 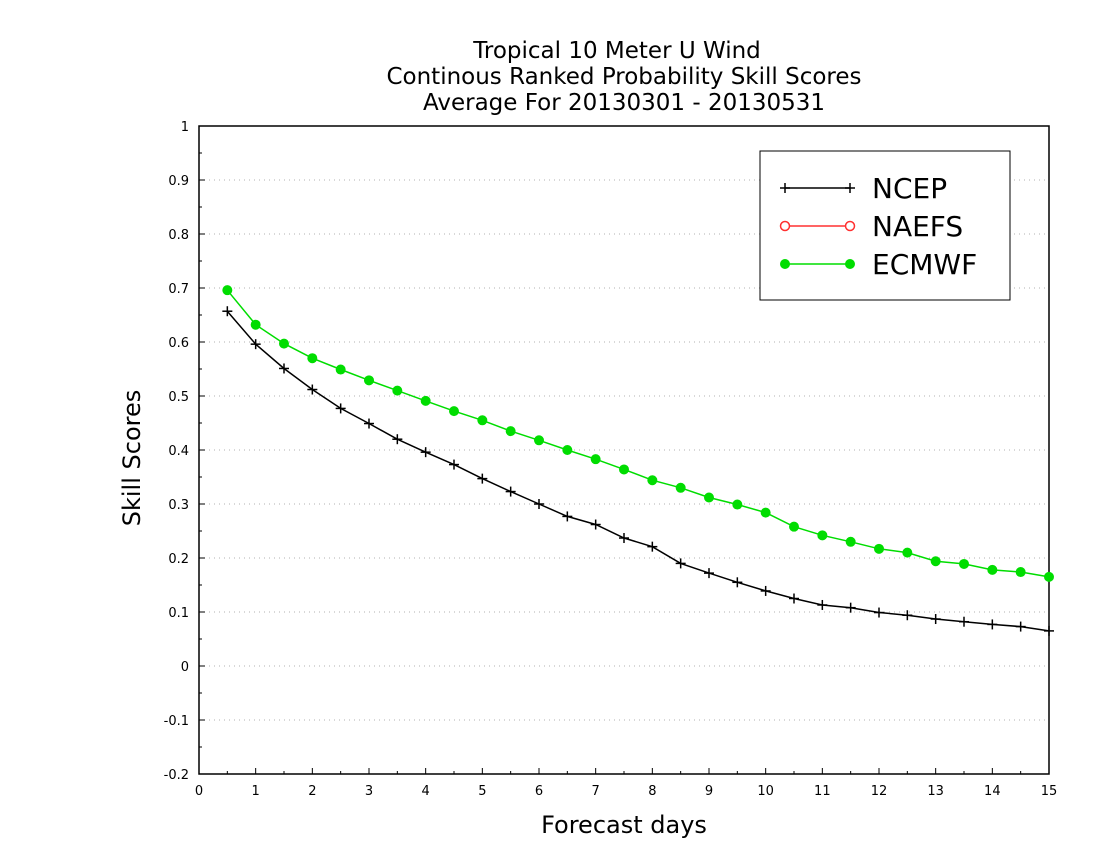 What do you see at coordinates (616, 51) in the screenshot?
I see `title-line-1: Tropical 10 Meter U Wind` at bounding box center [616, 51].